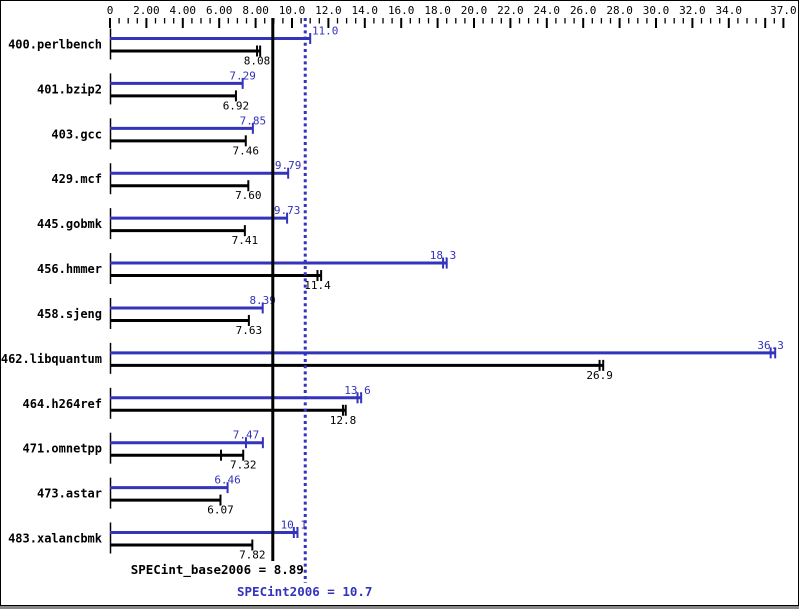 The image size is (799, 609). I want to click on axis-tick-label: 0, so click(110, 10).